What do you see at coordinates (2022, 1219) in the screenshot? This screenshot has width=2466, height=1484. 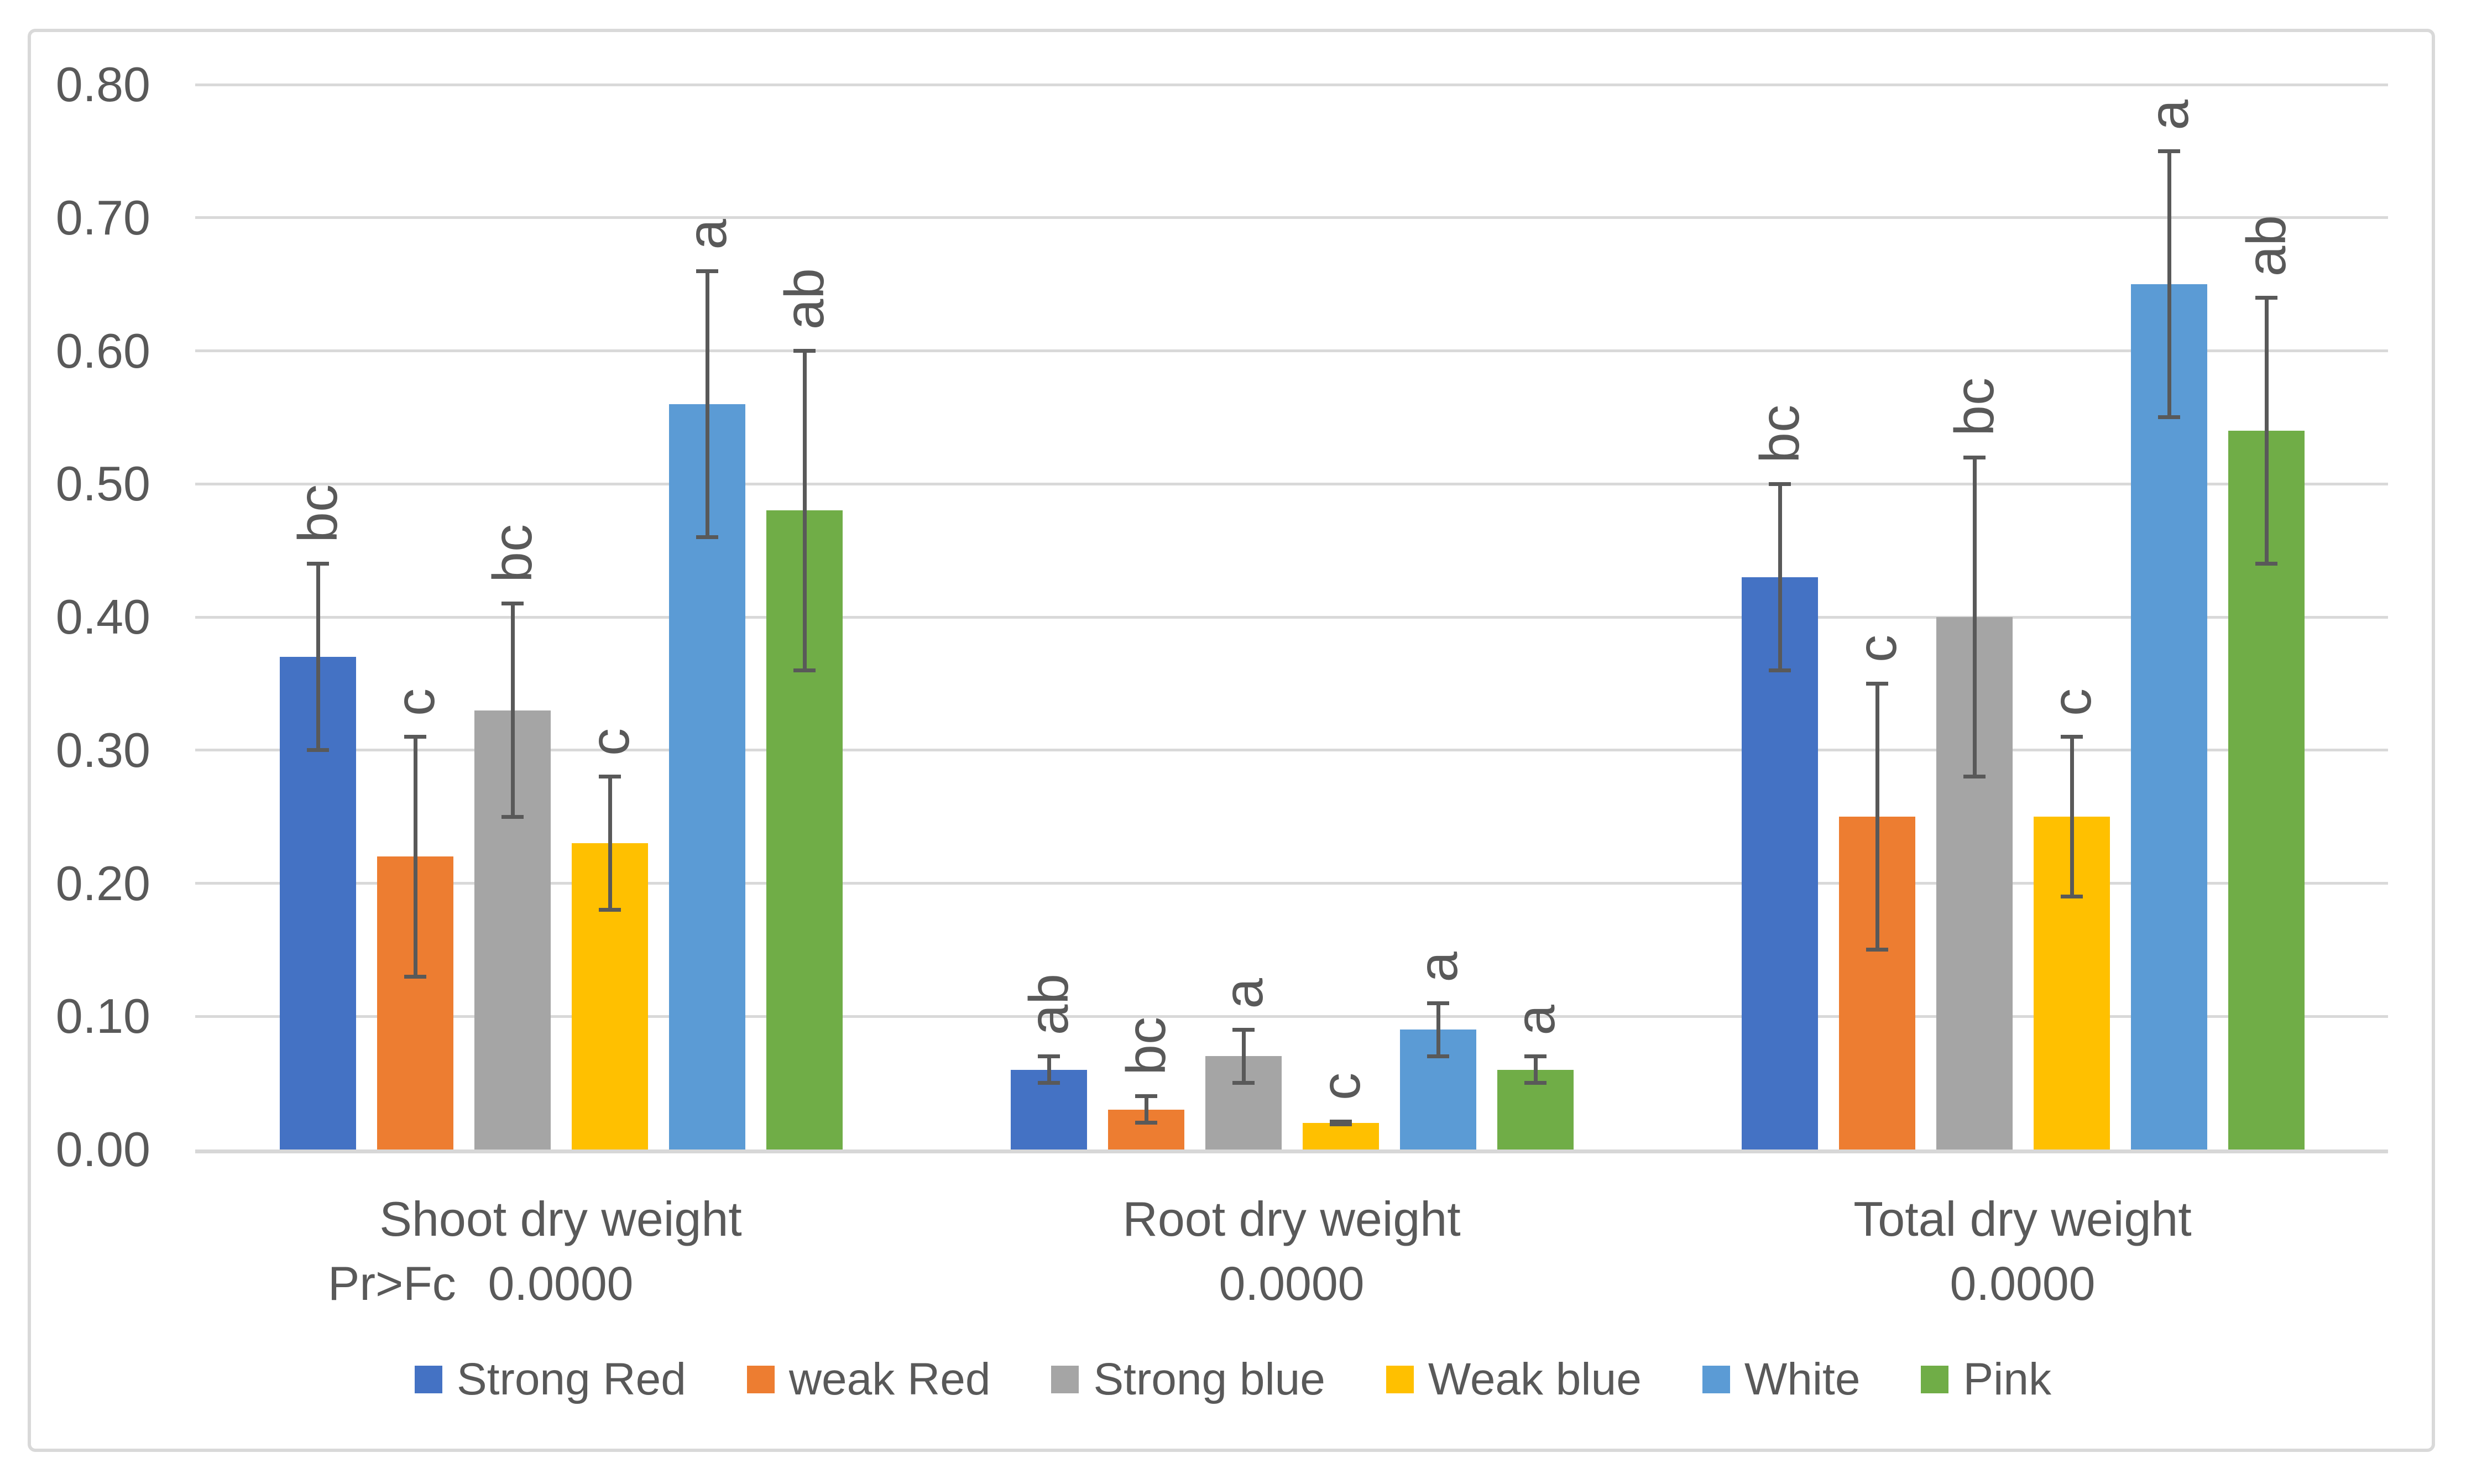 I see `category-label: Total dry weight` at bounding box center [2022, 1219].